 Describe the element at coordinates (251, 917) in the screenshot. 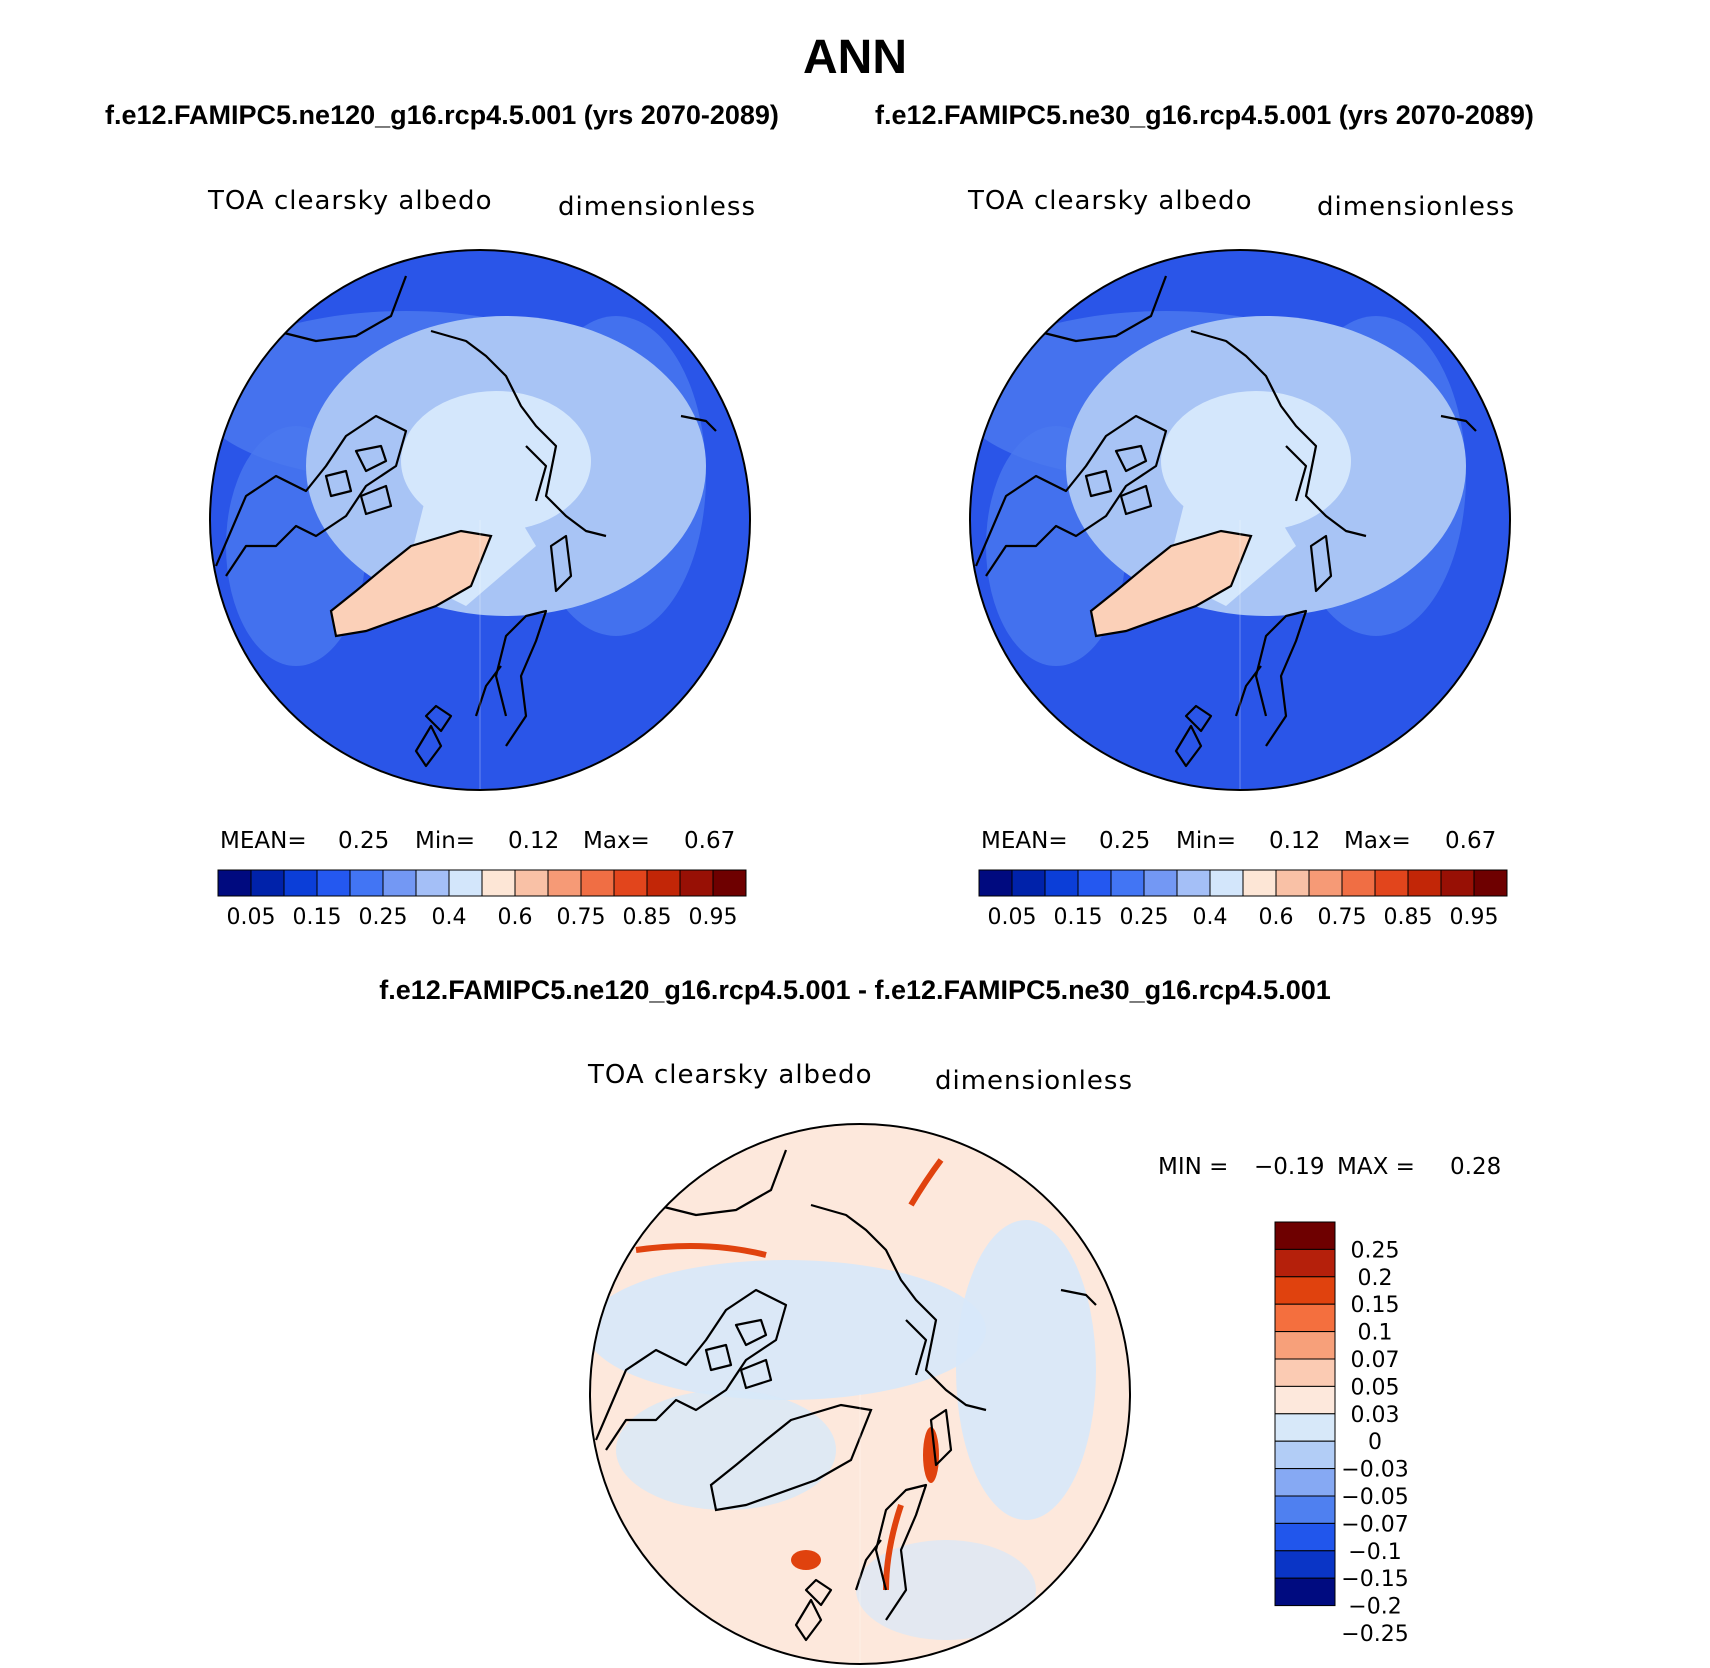

I see `panel1-colorbar-tick-label: 0.05` at that location.